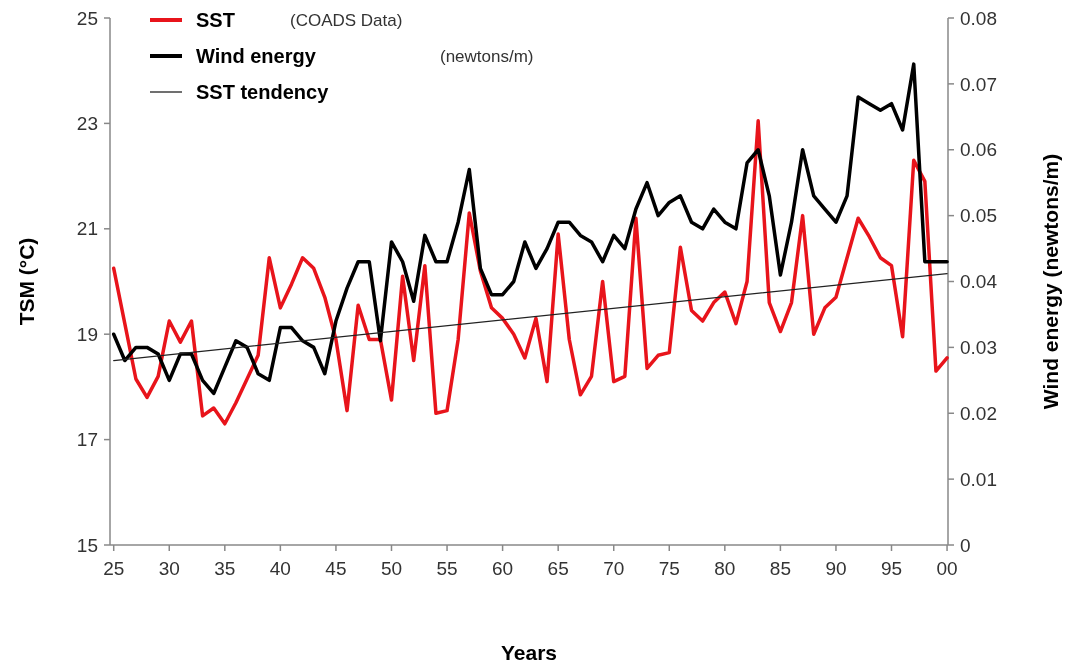 This screenshot has height=672, width=1081. Describe the element at coordinates (280, 568) in the screenshot. I see `x-tick-label: 40` at that location.